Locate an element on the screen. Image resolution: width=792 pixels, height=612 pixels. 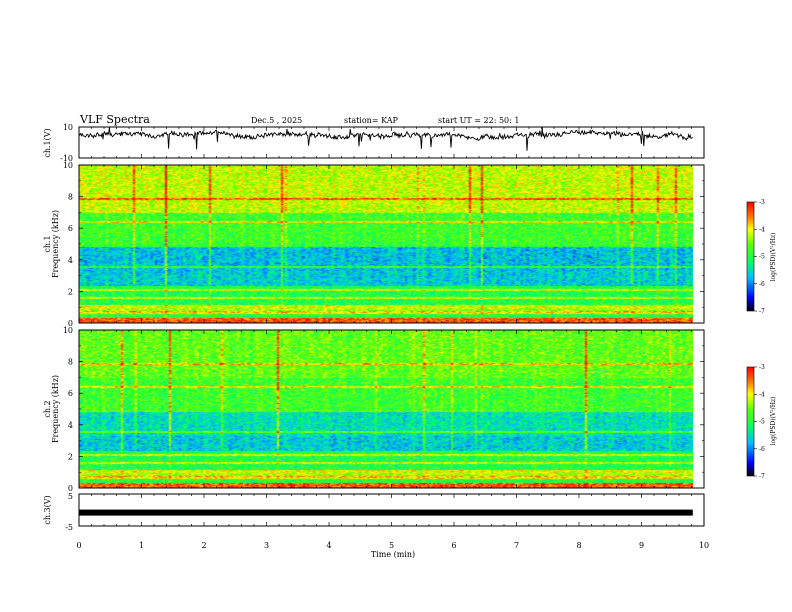
ch1-waveform-ticks is located at coordinates (391, 142).